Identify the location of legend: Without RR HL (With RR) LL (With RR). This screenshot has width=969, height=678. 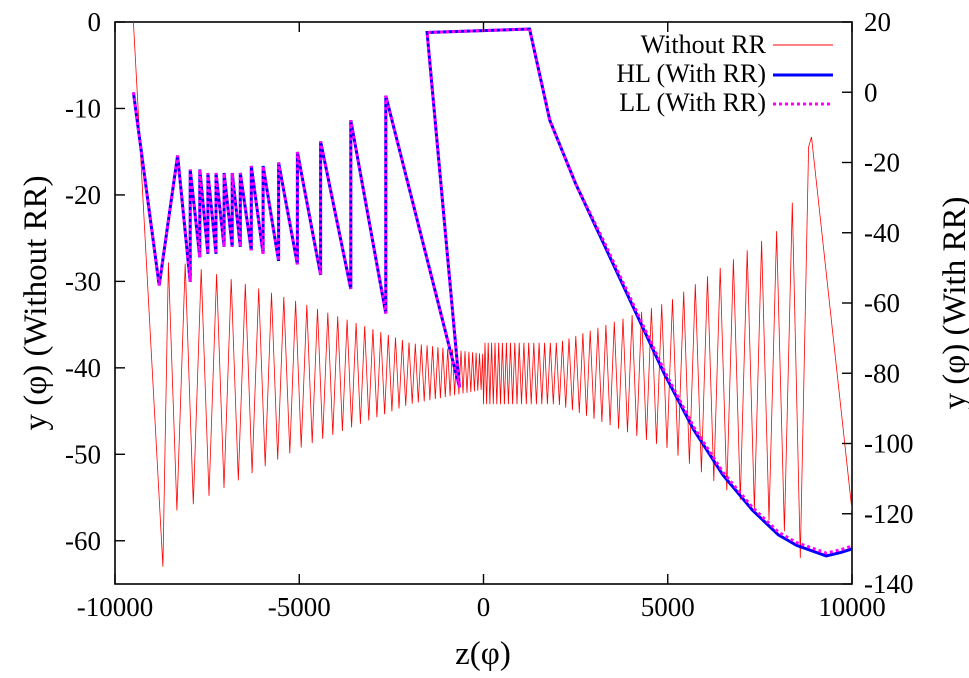
(724, 73).